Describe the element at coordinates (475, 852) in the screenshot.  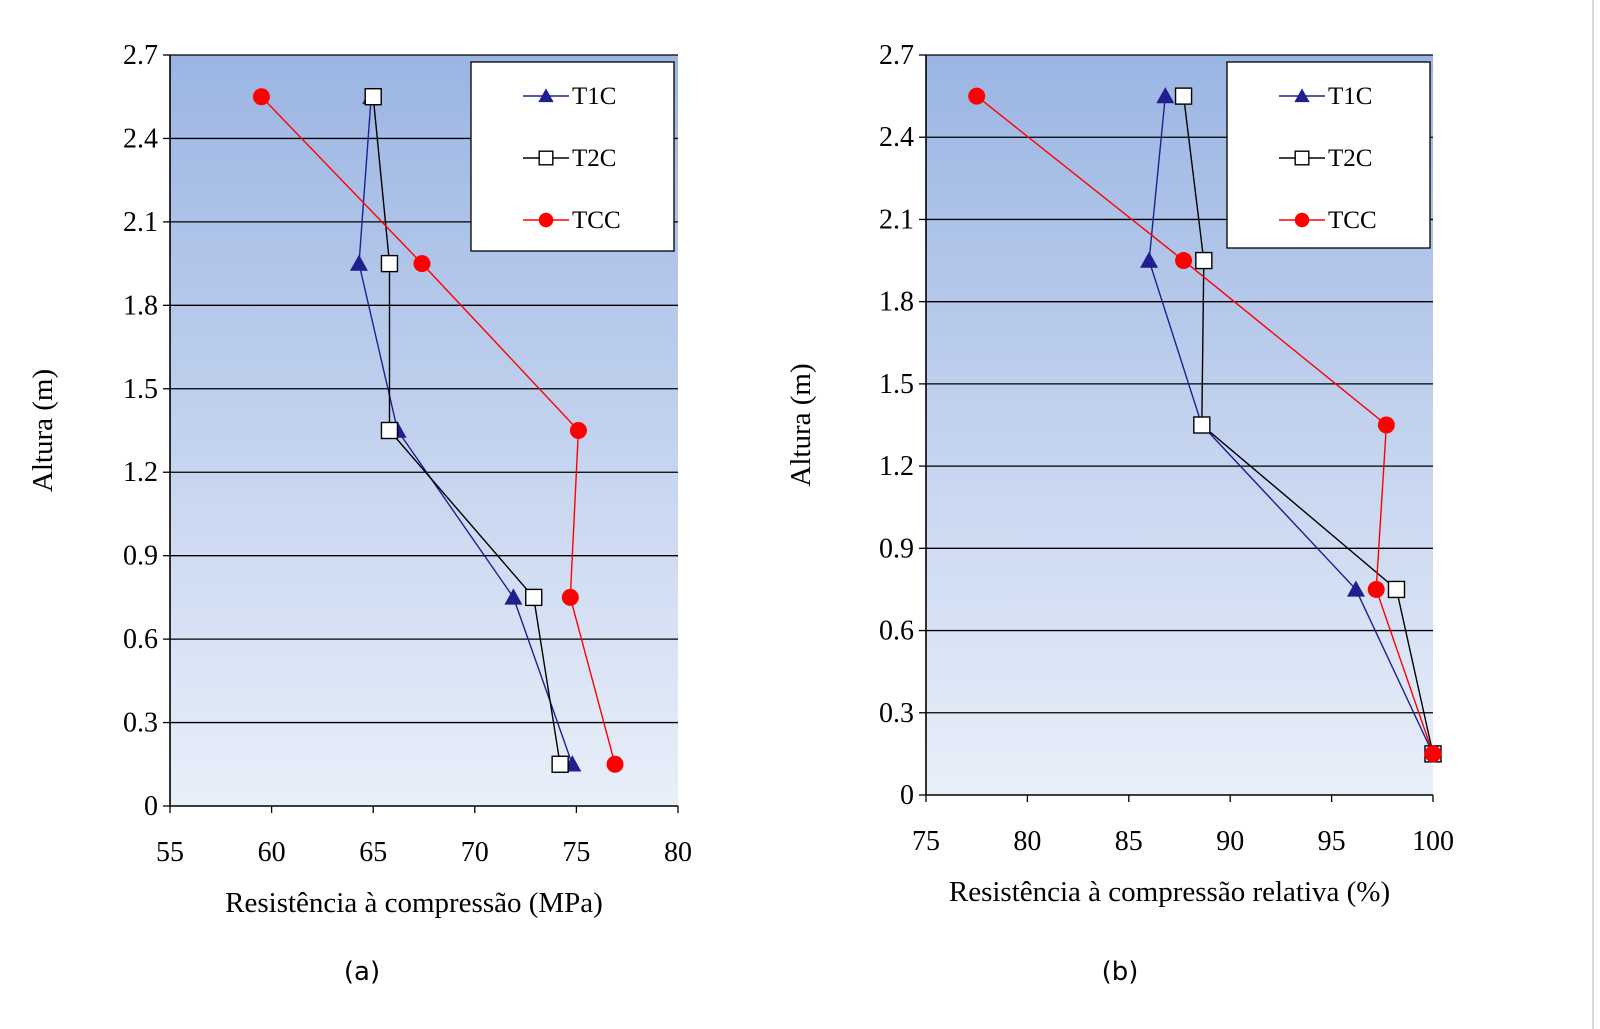
I see `x-tick-label: 70` at that location.